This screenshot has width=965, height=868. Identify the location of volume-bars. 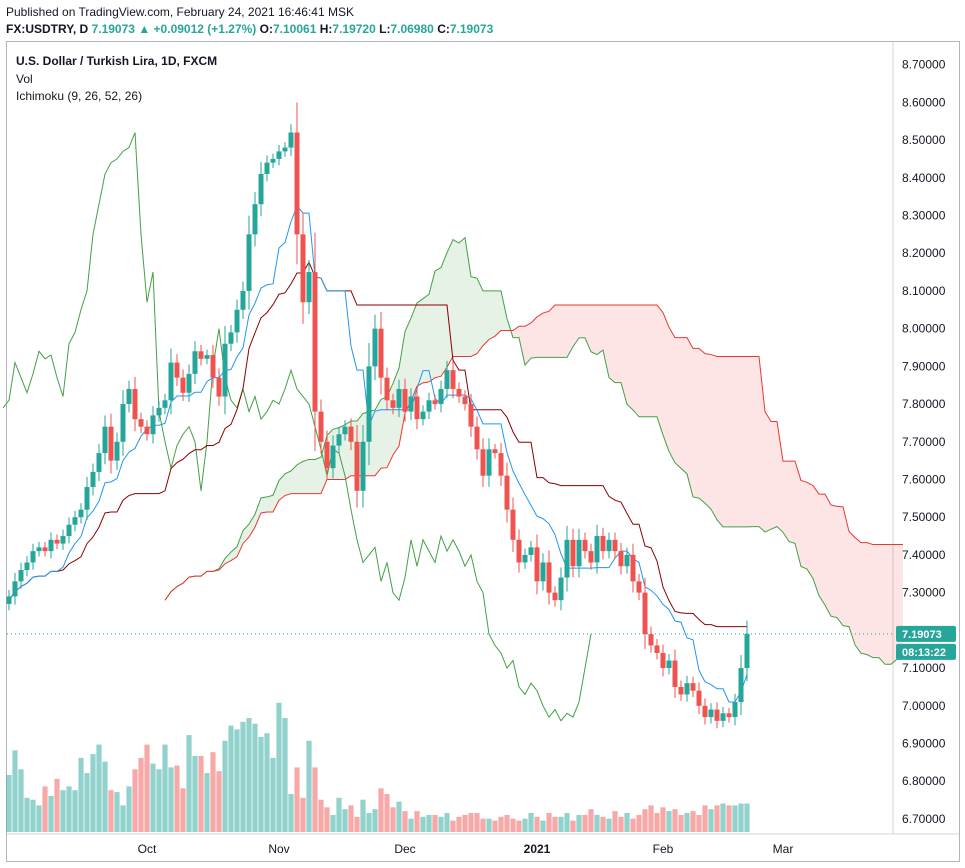
(378, 767).